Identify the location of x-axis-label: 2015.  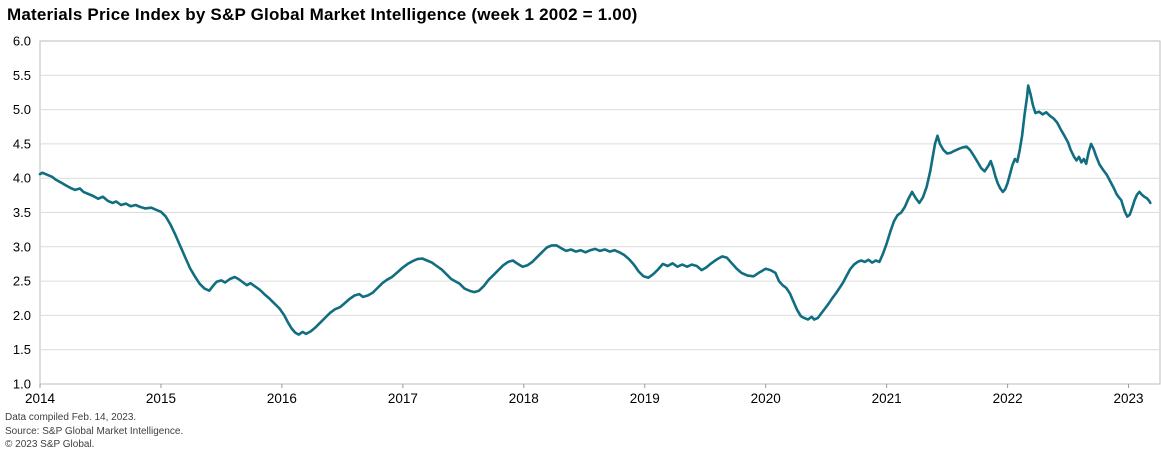
(161, 398).